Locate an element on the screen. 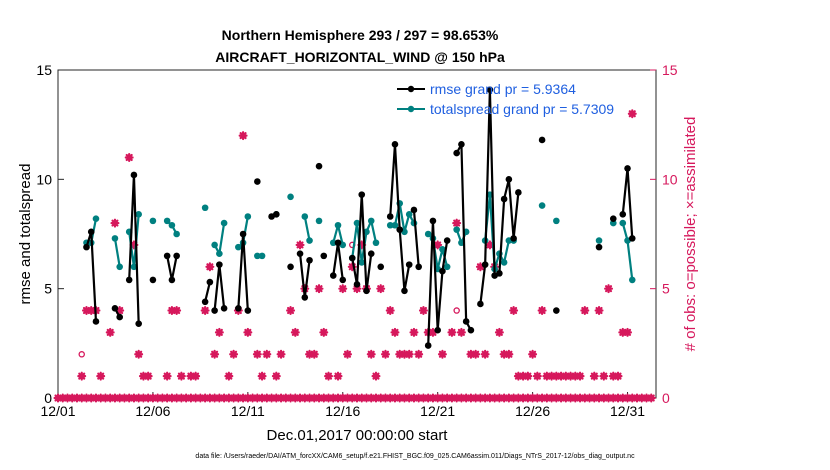 This screenshot has width=830, height=470. rmse-line is located at coordinates (416, 238).